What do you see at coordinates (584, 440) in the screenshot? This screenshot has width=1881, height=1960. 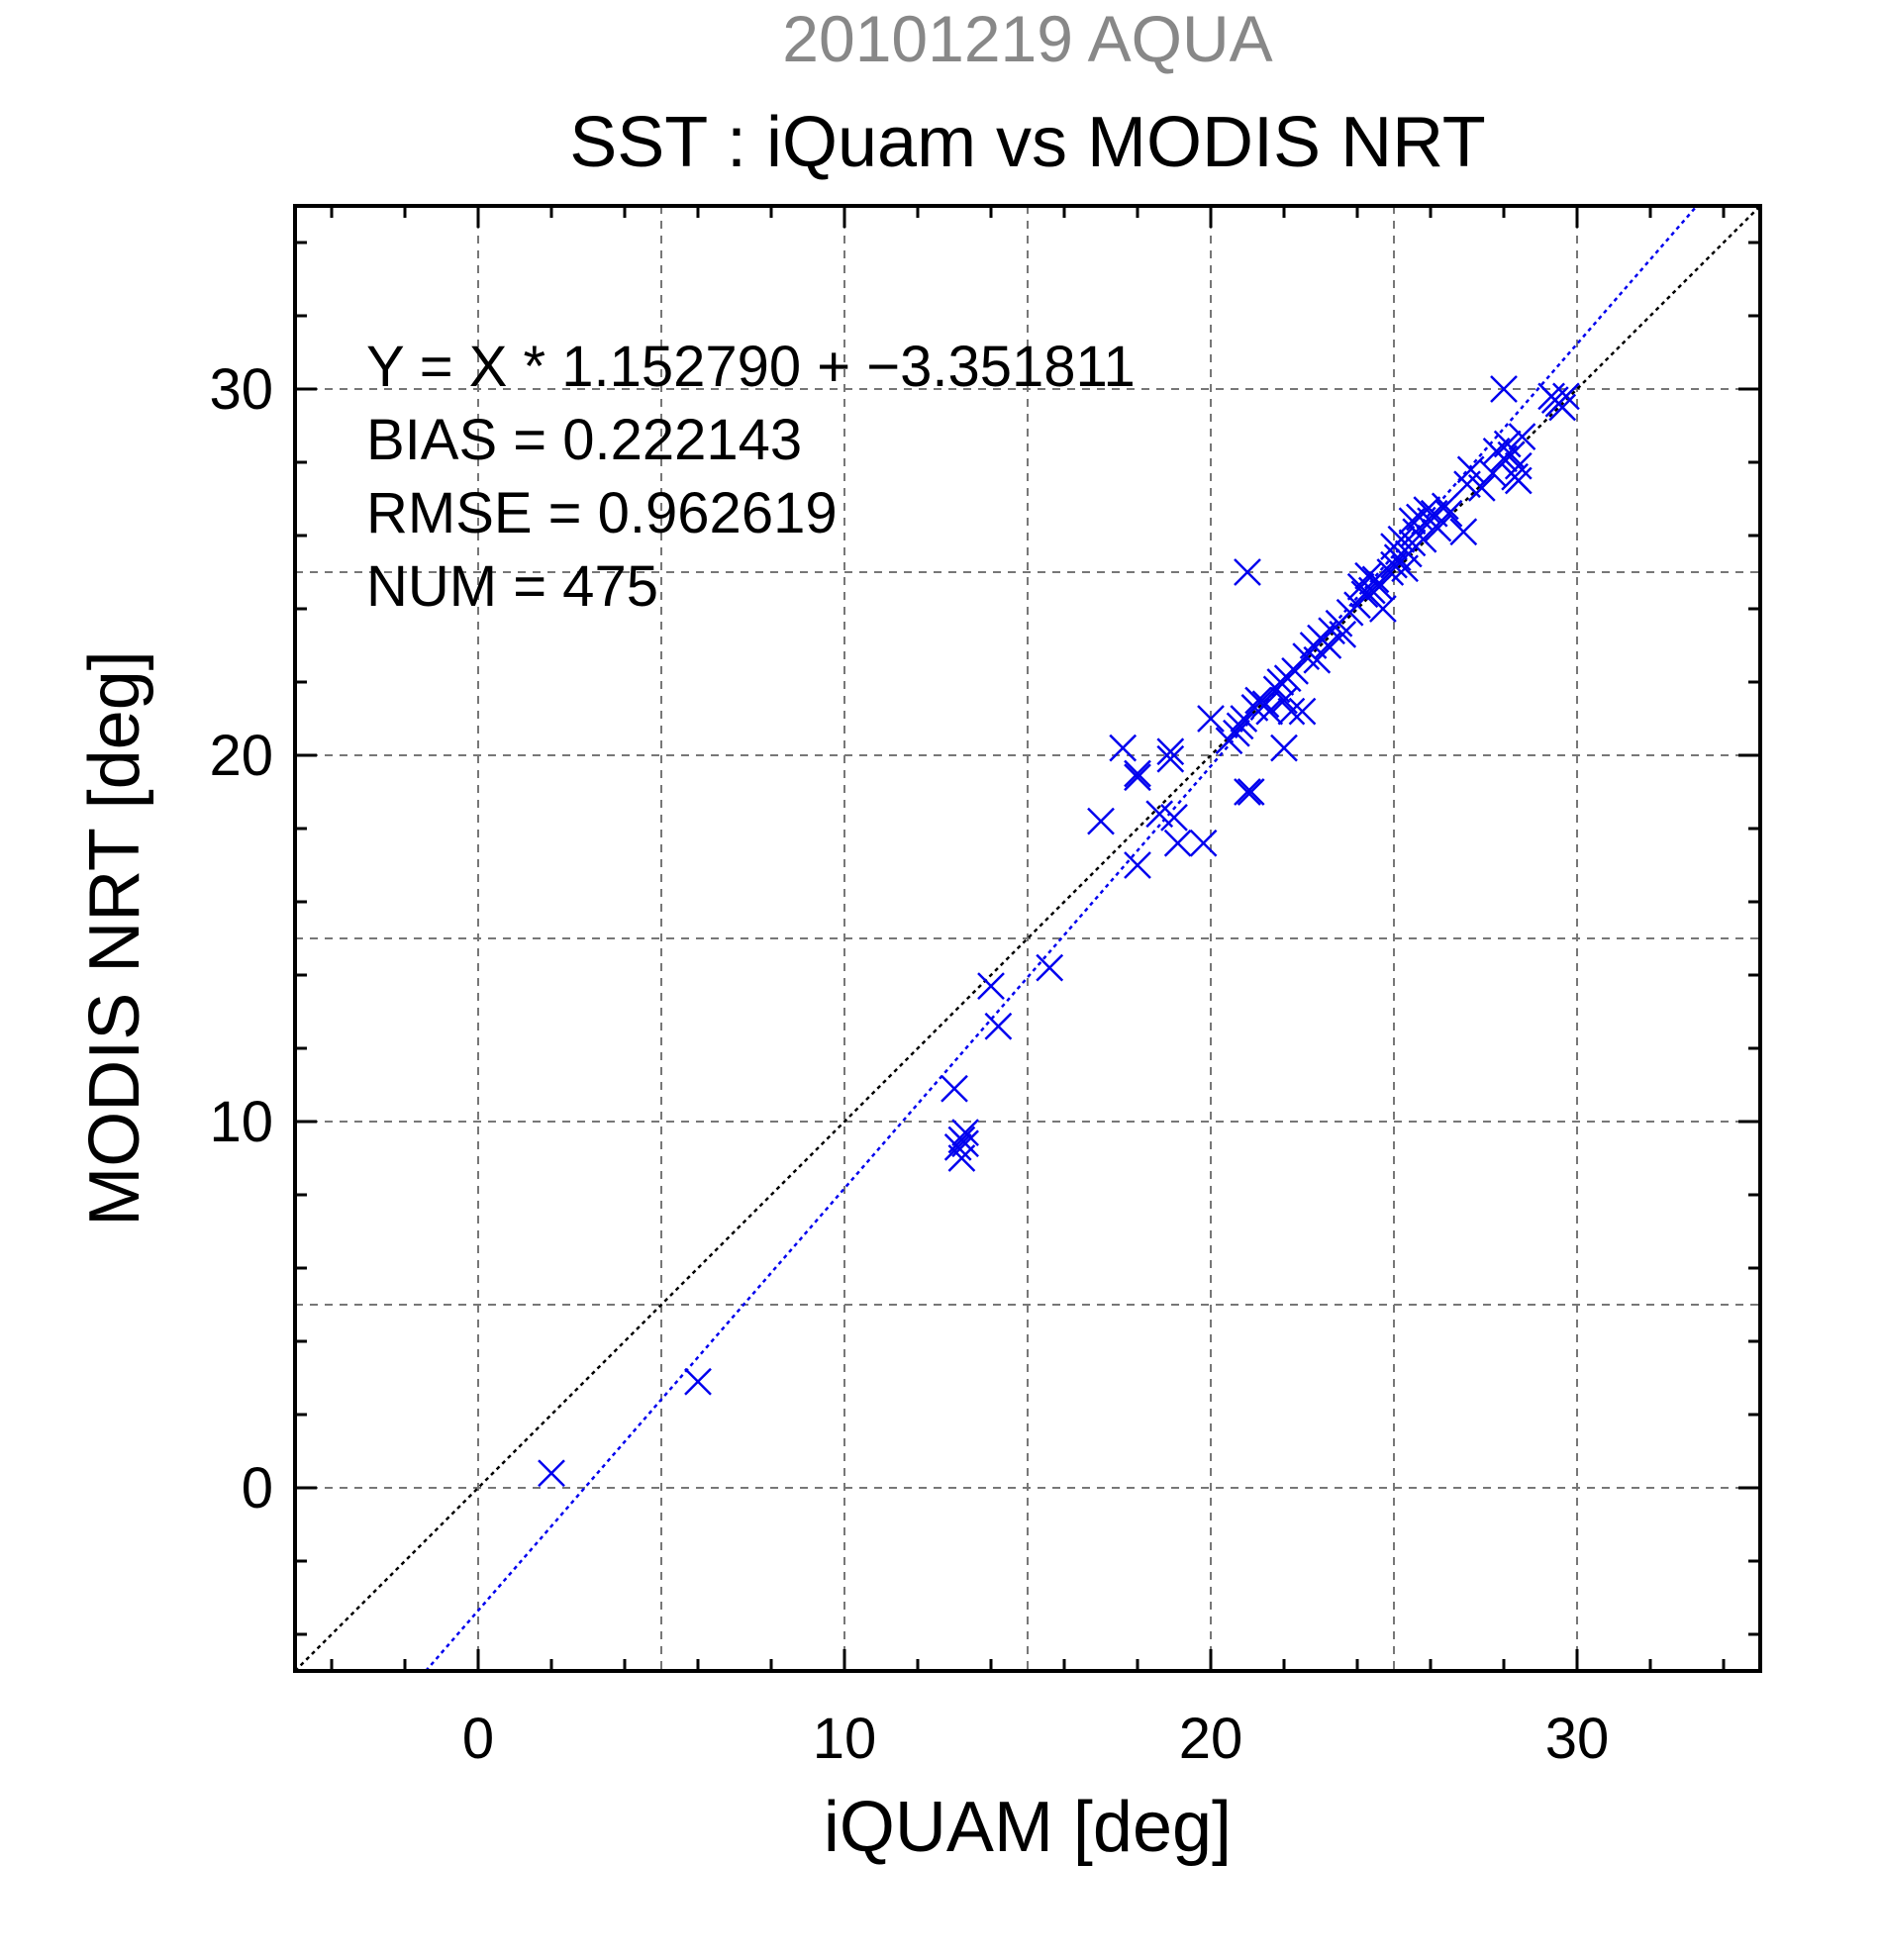 I see `bias-label: BIAS = 0.222143` at bounding box center [584, 440].